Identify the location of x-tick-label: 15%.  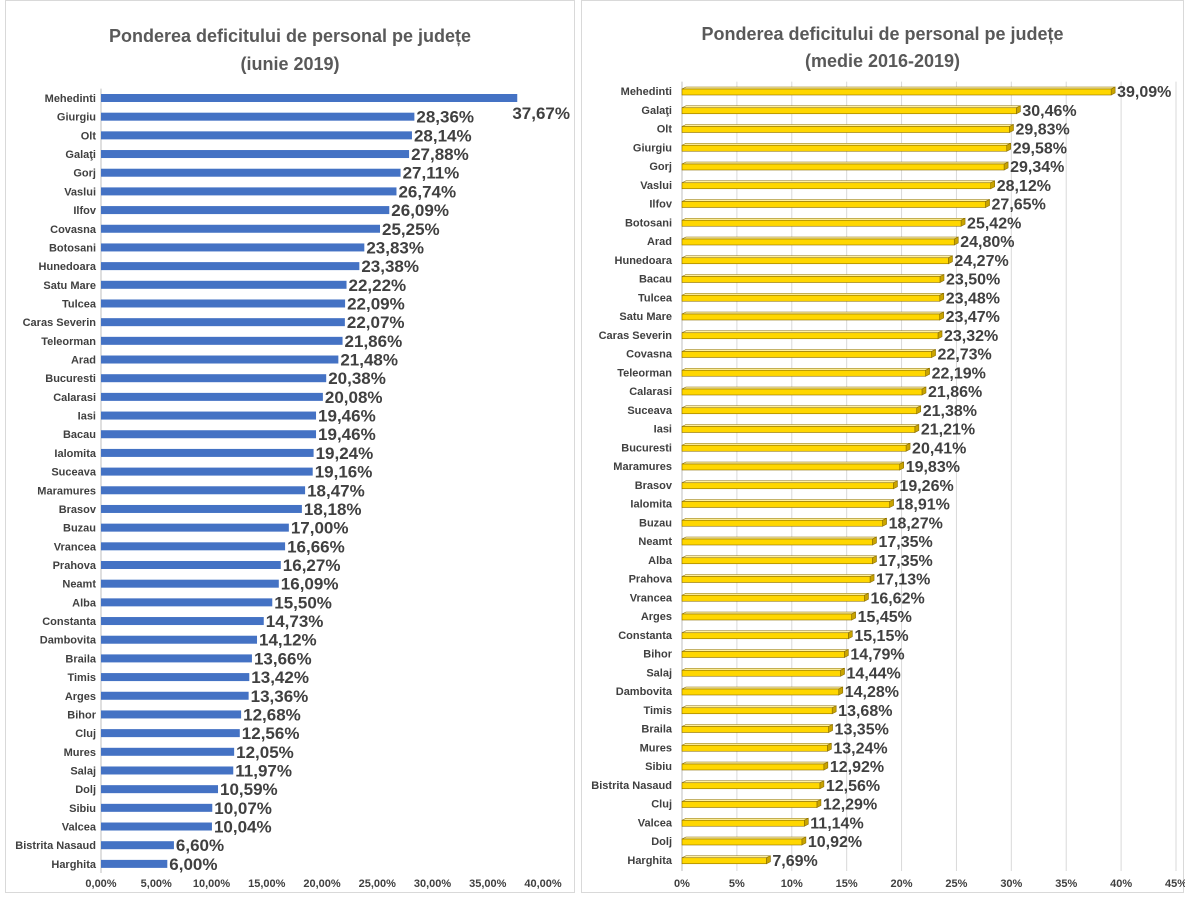
(847, 884).